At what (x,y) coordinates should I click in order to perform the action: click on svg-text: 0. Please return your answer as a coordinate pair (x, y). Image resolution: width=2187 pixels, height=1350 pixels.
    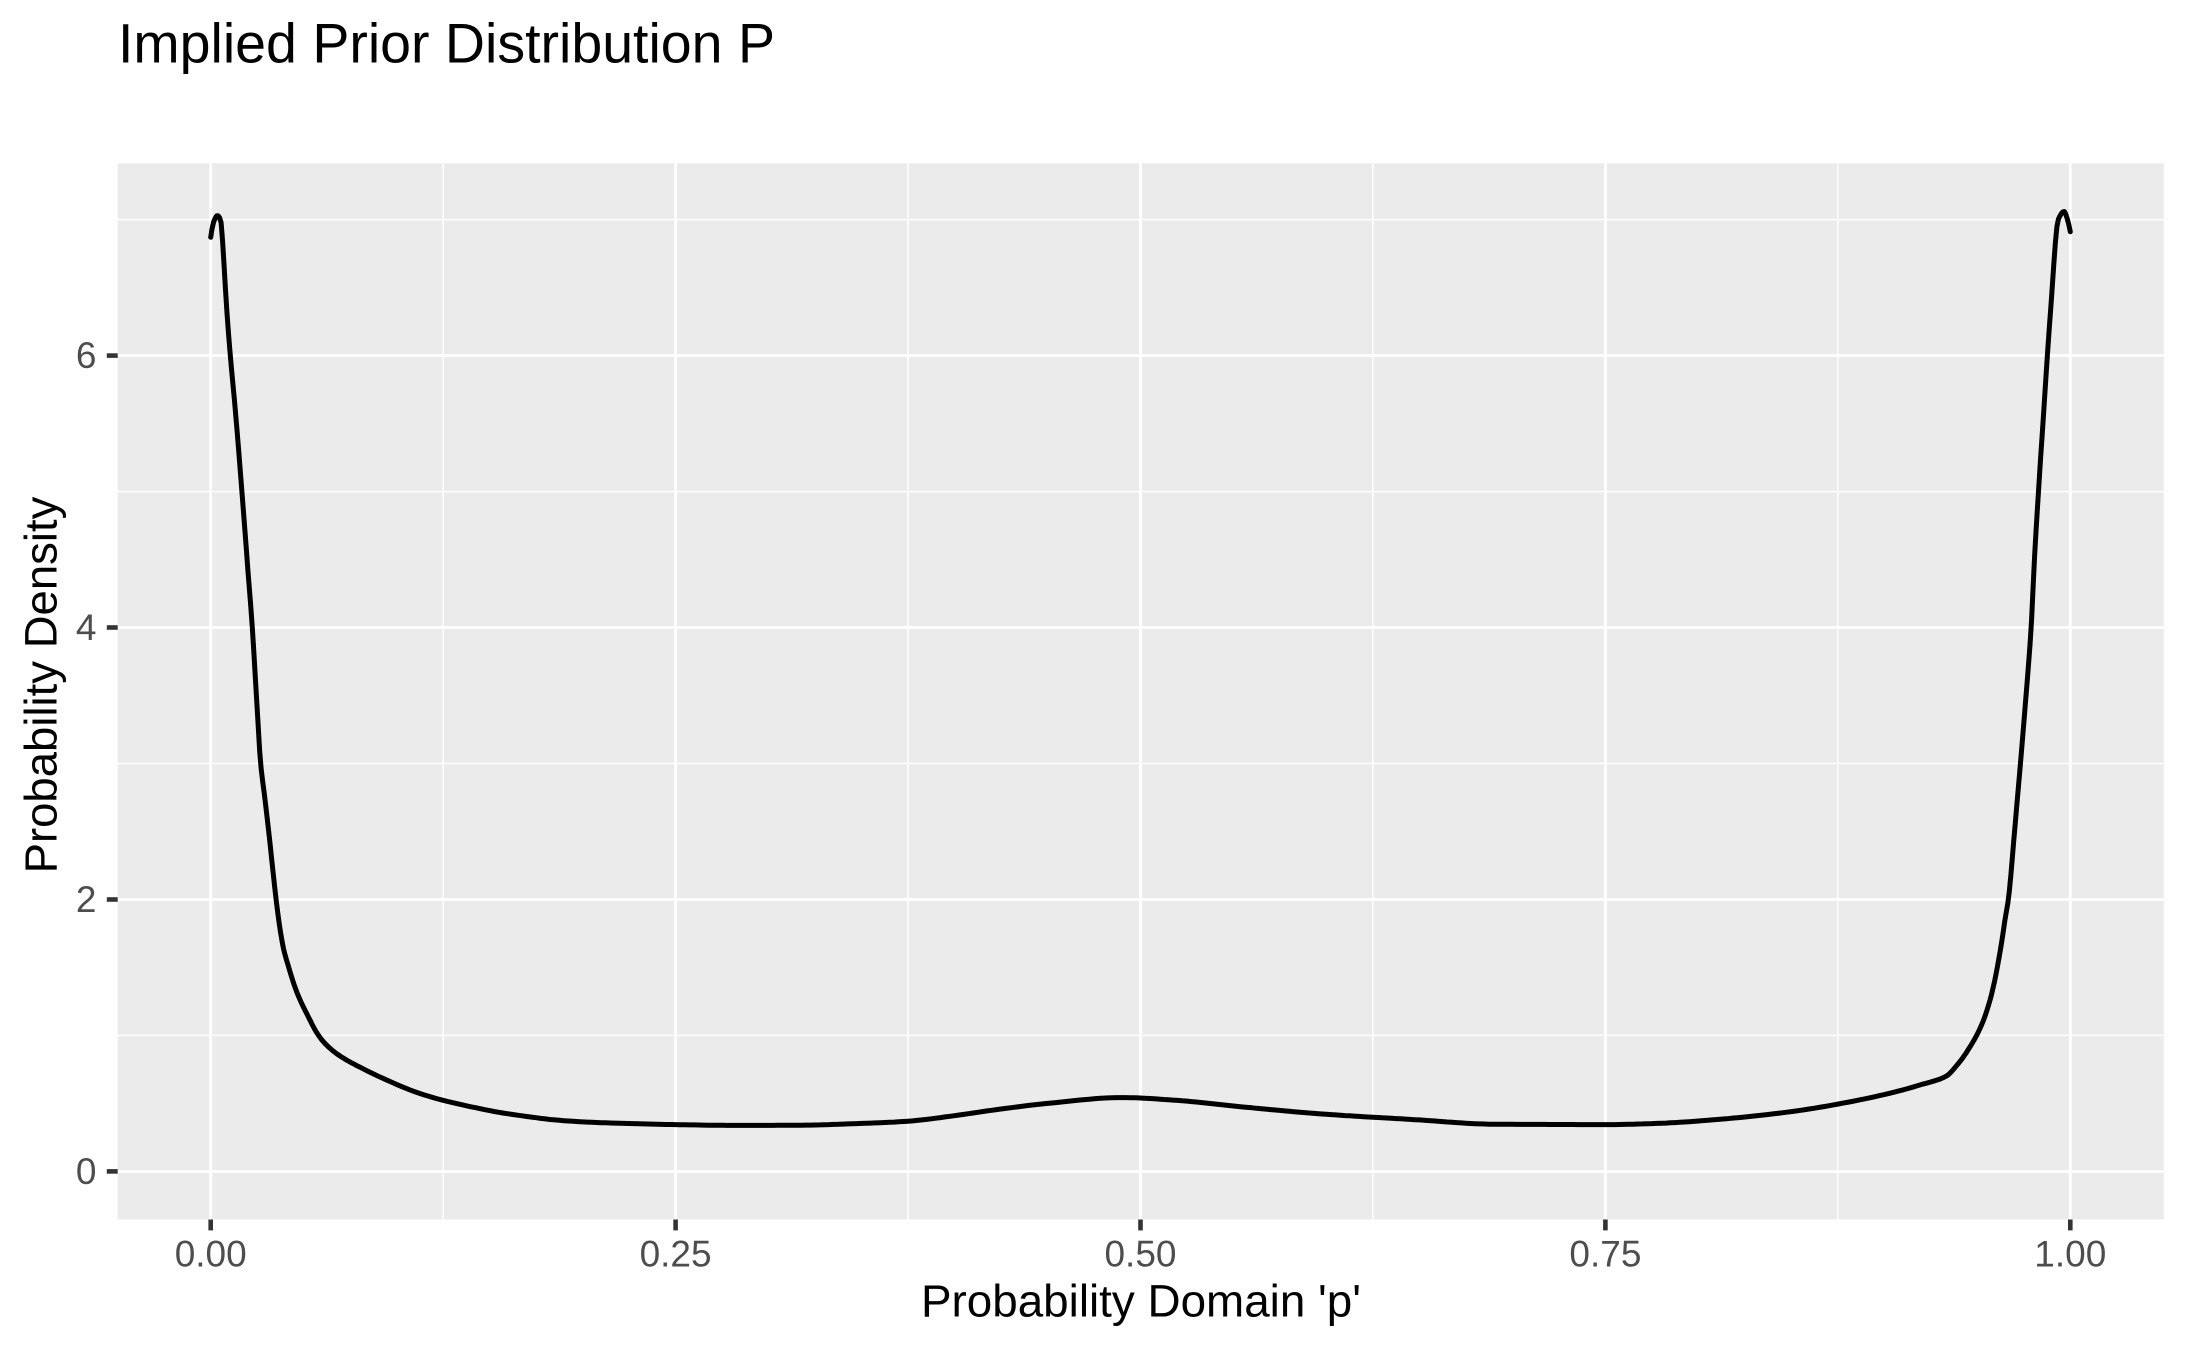
    Looking at the image, I should click on (86, 1171).